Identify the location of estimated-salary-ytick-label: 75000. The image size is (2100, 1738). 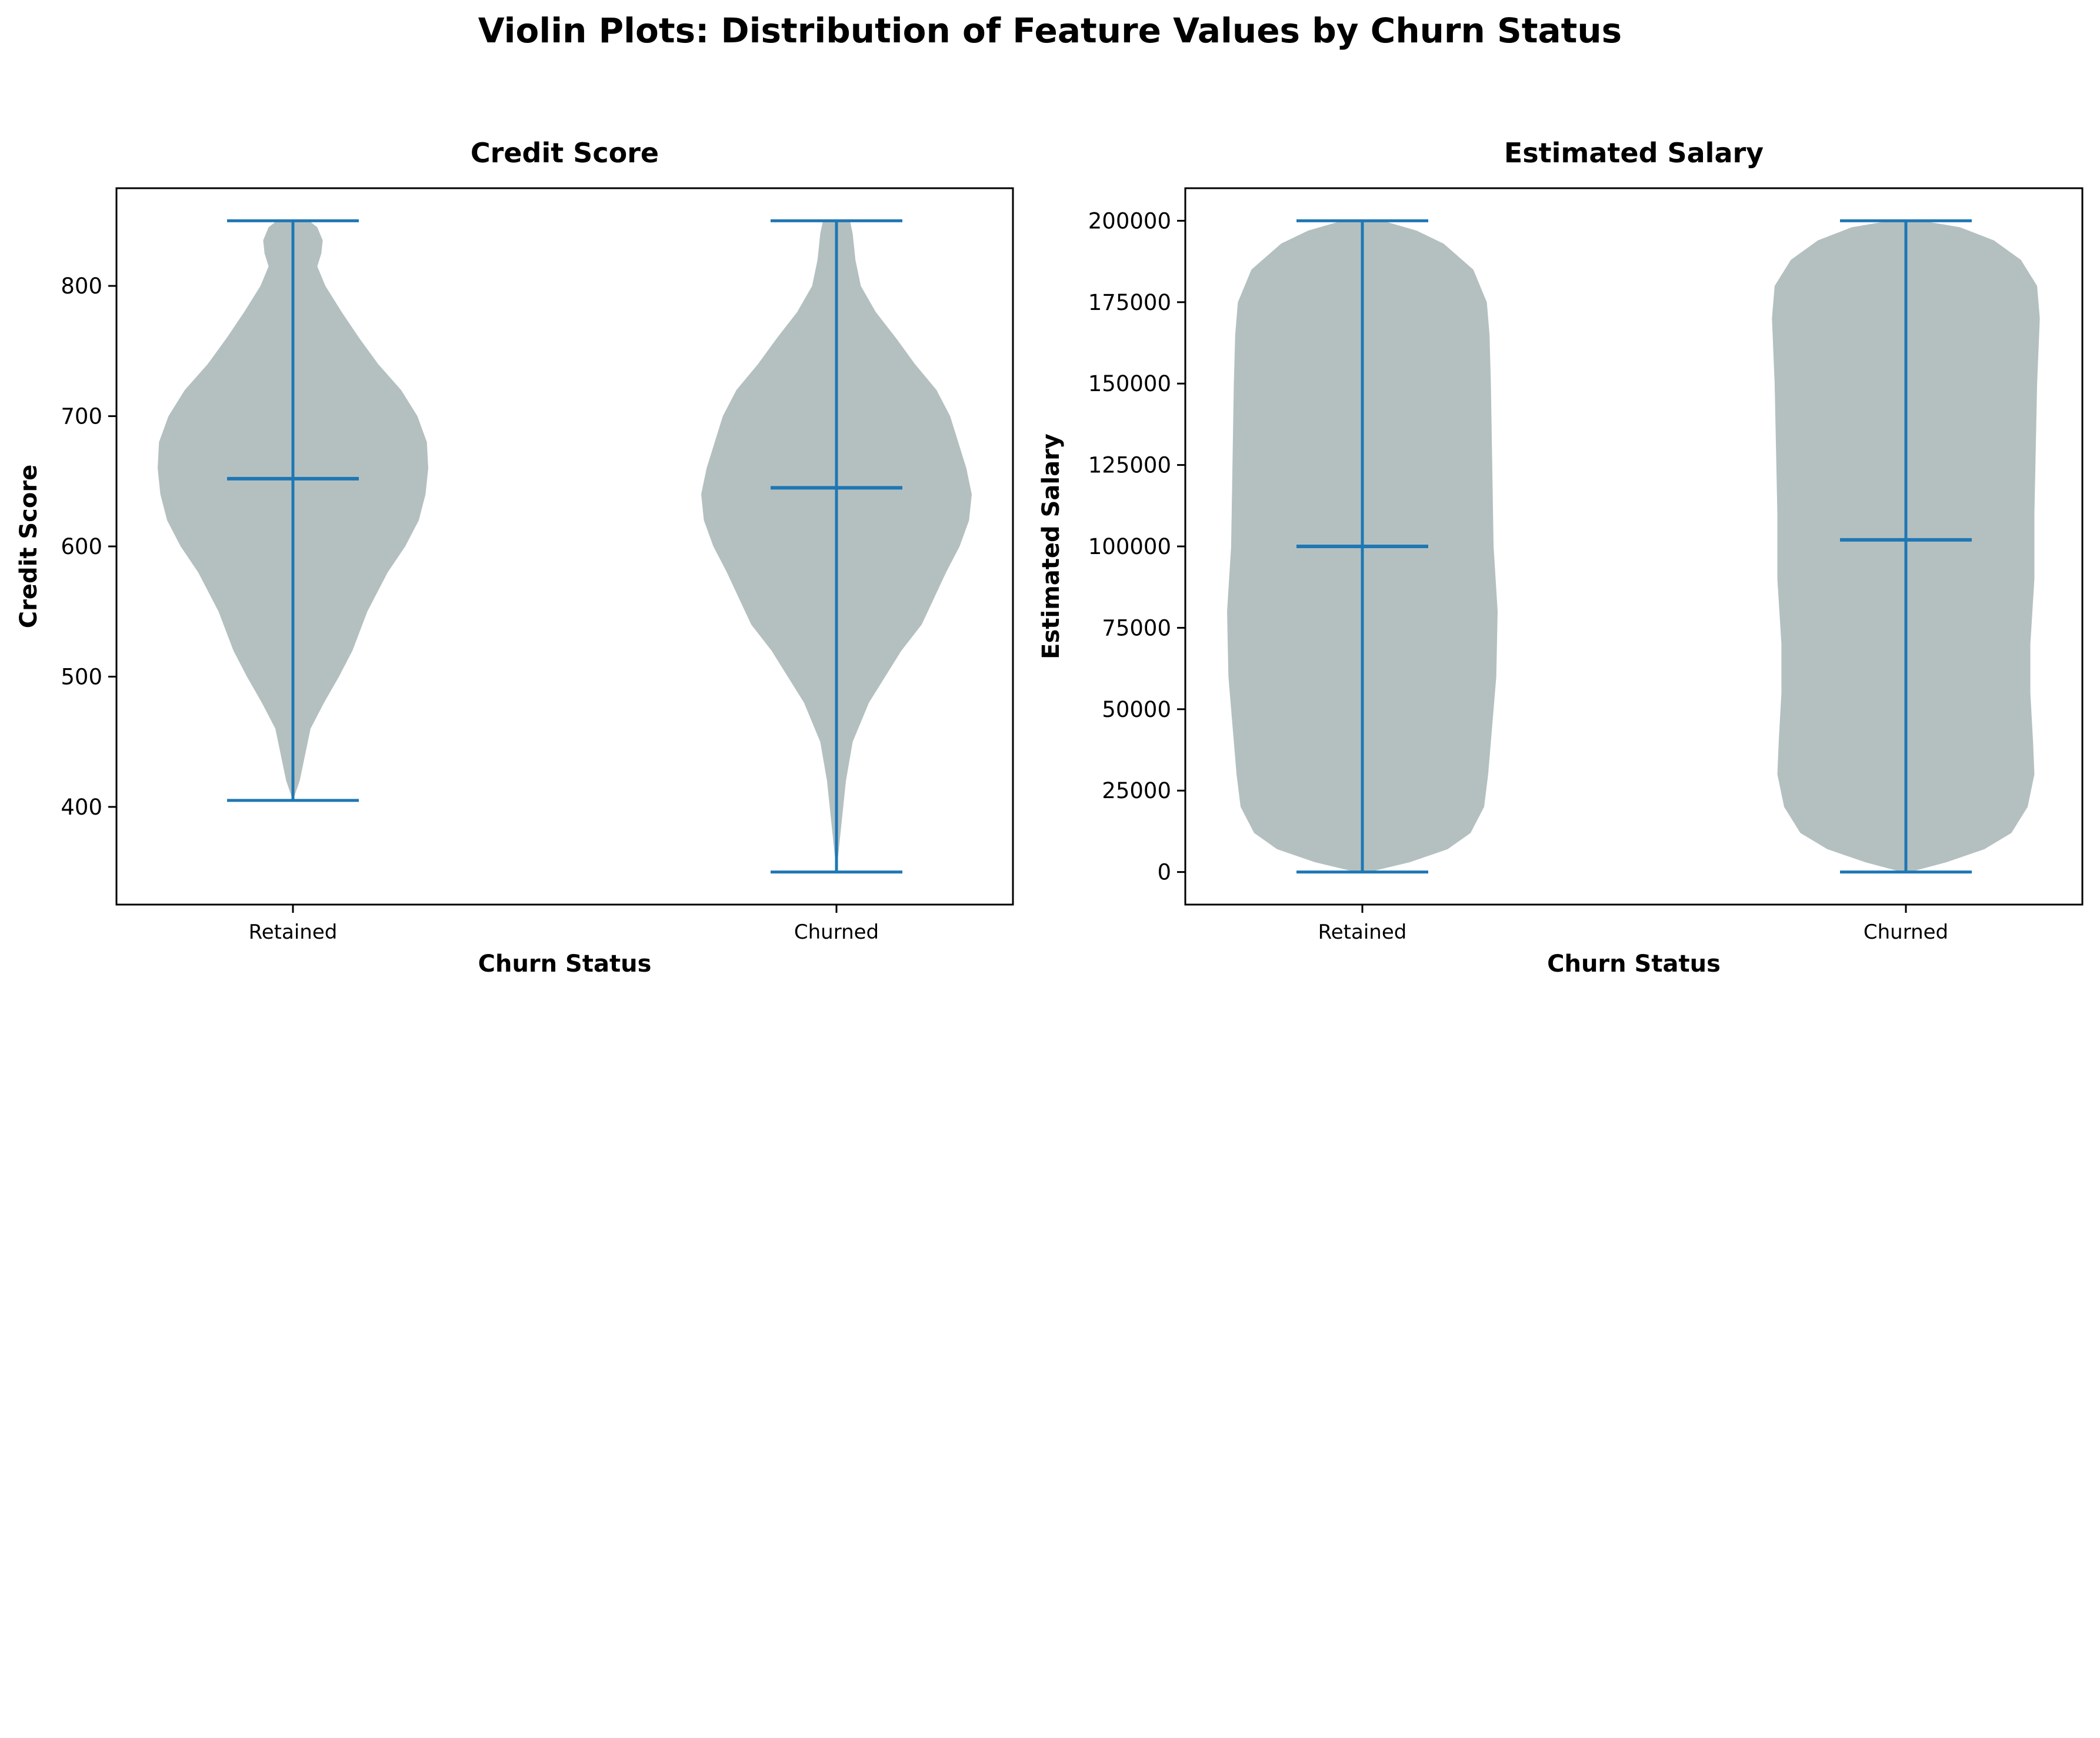
(1136, 628).